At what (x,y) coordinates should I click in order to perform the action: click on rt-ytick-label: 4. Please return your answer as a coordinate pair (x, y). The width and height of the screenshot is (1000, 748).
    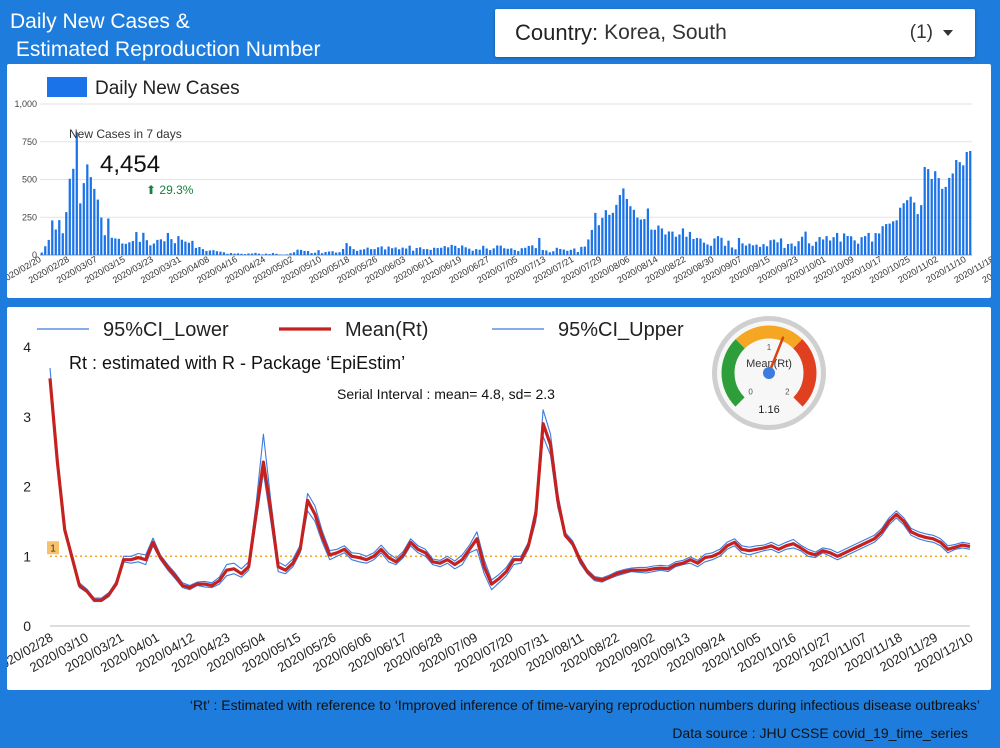
    Looking at the image, I should click on (27, 347).